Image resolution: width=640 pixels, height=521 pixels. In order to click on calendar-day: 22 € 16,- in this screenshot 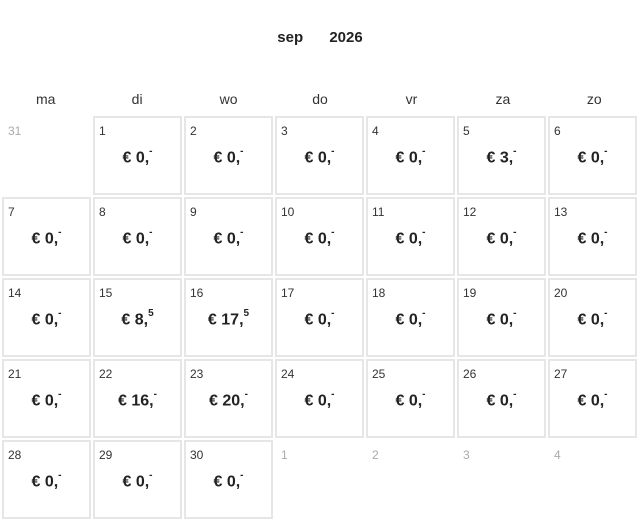, I will do `click(137, 398)`.